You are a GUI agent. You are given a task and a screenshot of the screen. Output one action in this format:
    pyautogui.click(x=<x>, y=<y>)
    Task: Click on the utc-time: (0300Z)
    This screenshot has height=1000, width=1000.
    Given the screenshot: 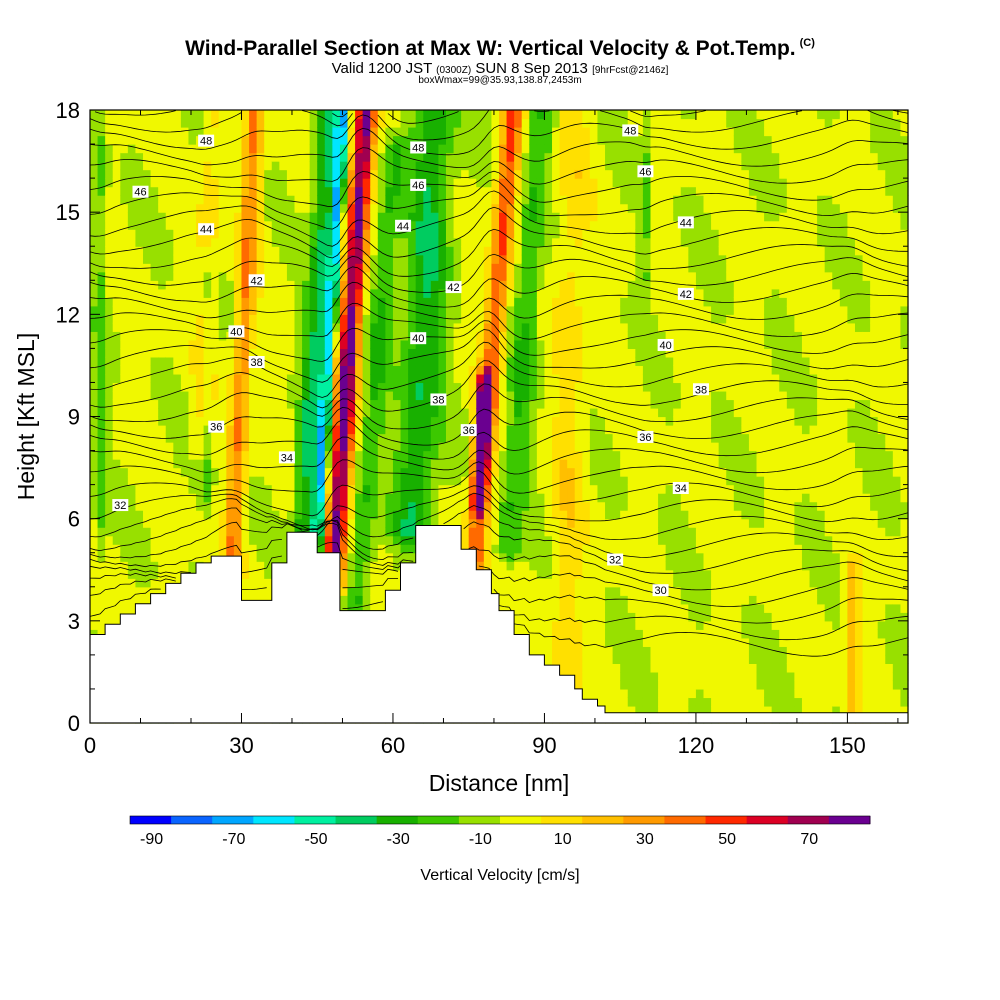 What is the action you would take?
    pyautogui.click(x=454, y=70)
    